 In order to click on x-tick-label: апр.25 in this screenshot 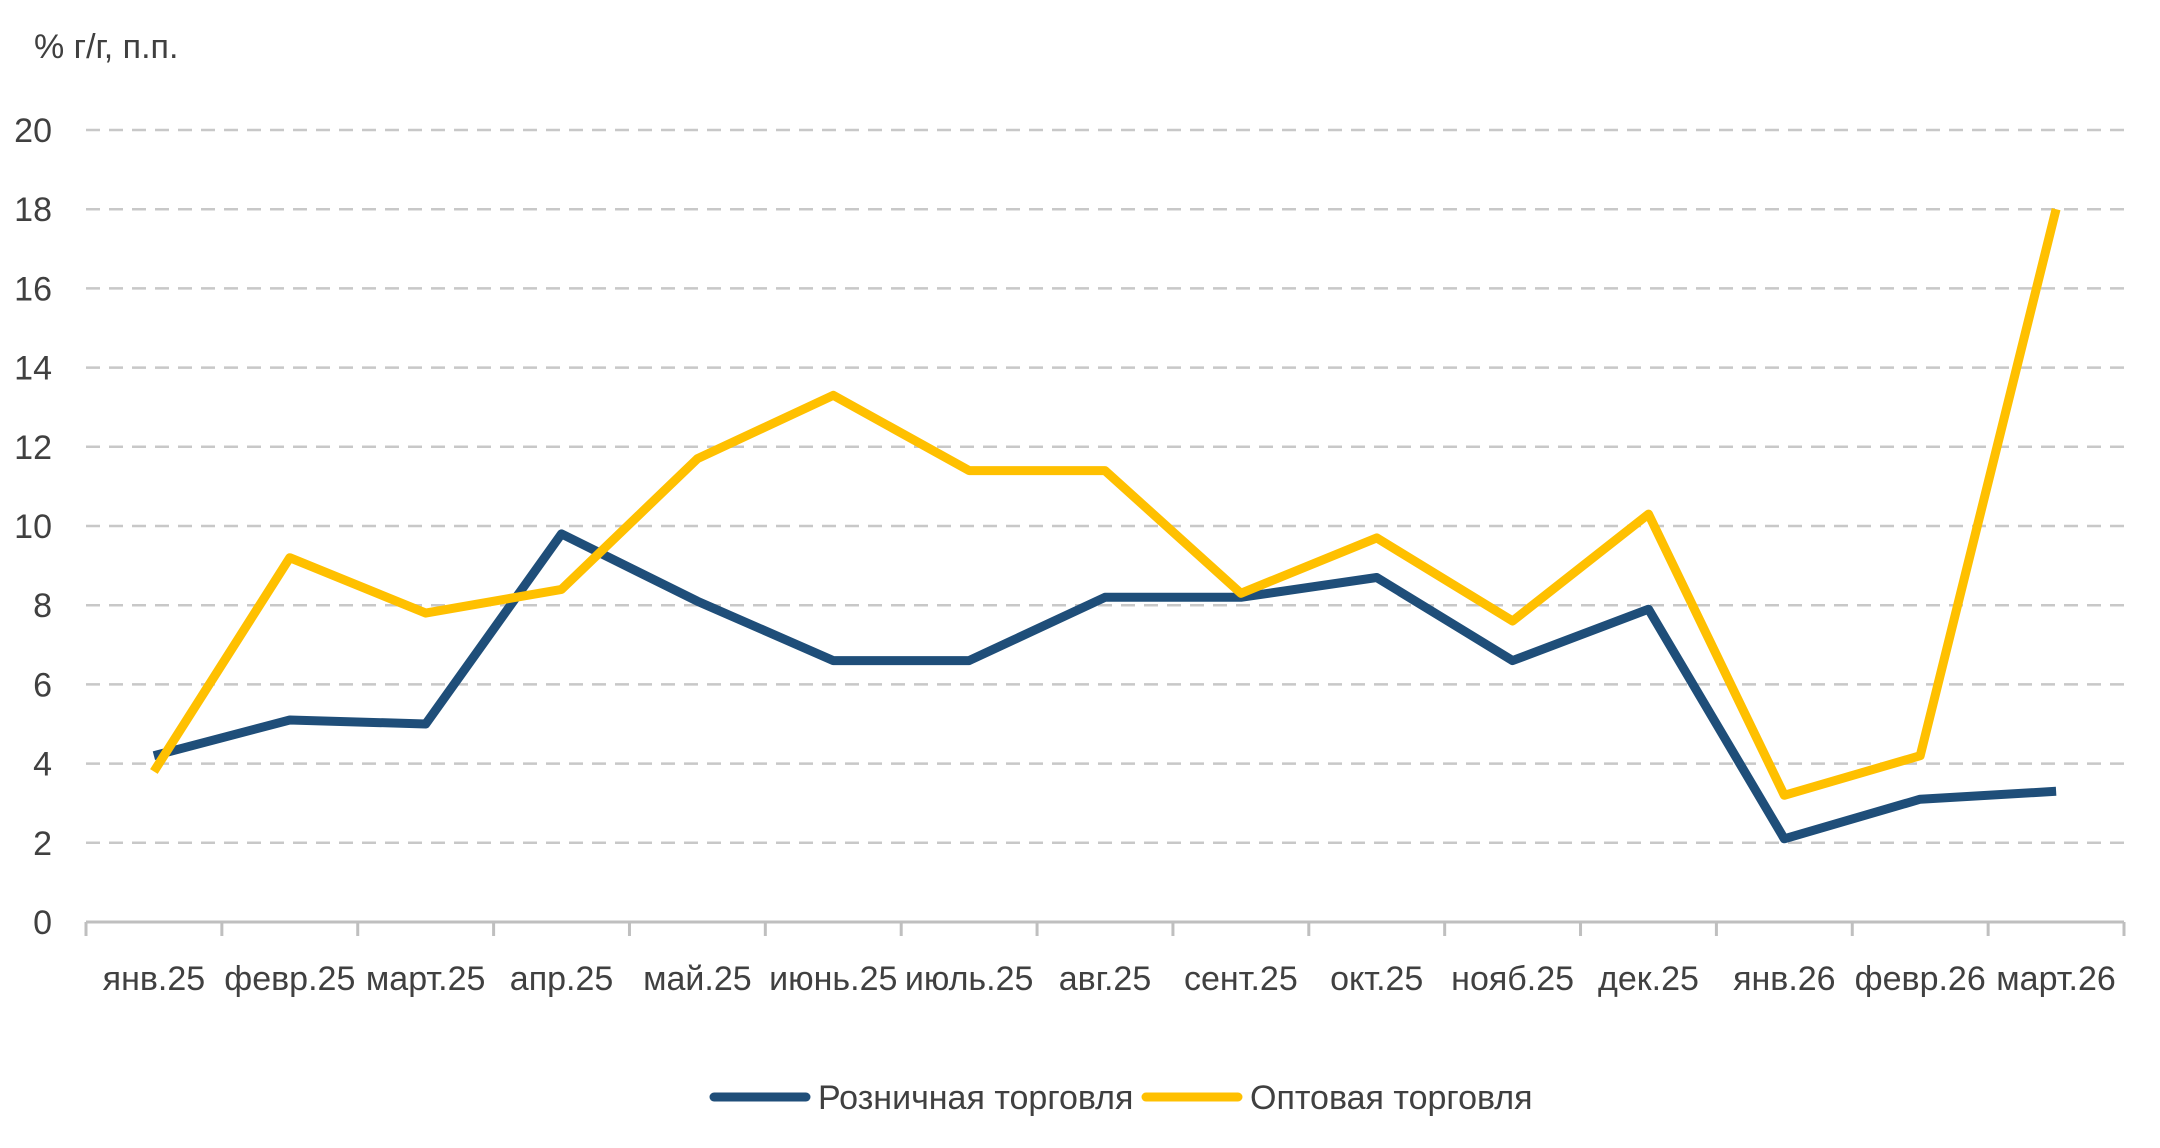, I will do `click(562, 979)`.